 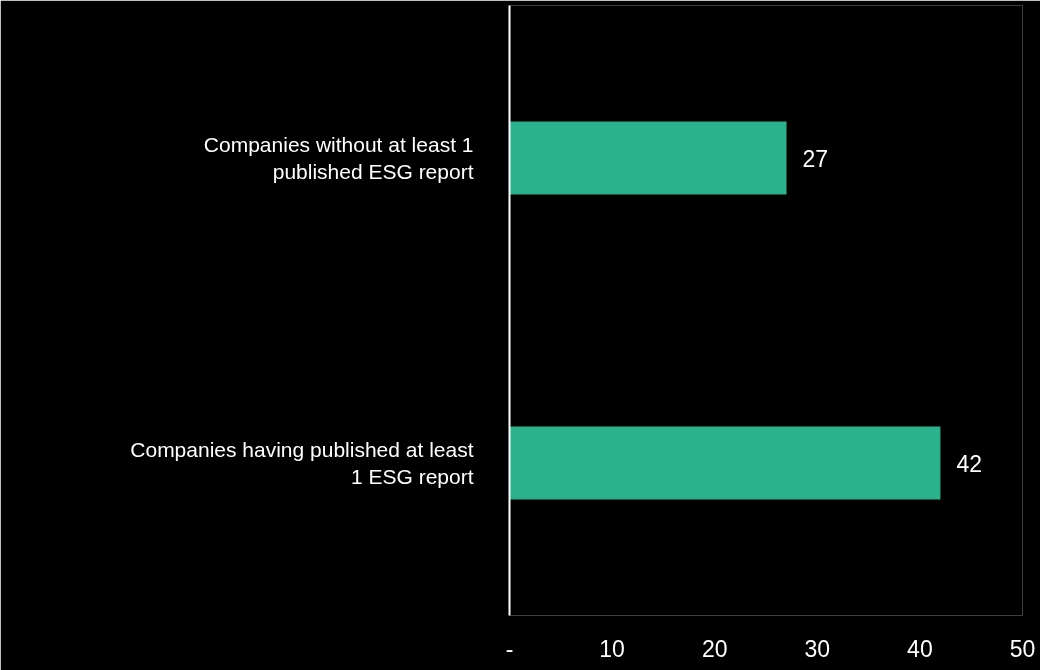 I want to click on data-label: 42, so click(x=969, y=463).